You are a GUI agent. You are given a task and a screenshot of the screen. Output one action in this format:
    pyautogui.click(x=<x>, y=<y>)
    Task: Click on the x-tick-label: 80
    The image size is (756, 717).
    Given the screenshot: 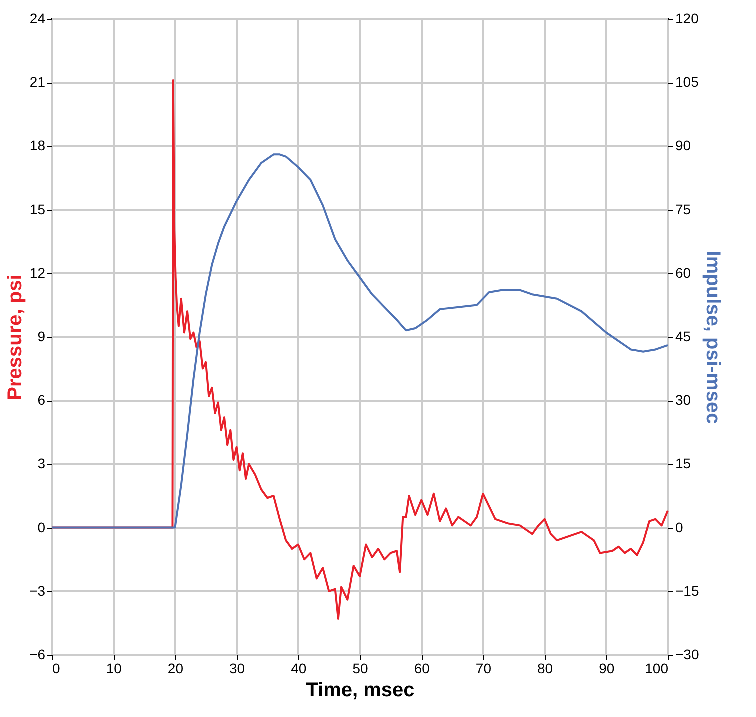 What is the action you would take?
    pyautogui.click(x=546, y=668)
    